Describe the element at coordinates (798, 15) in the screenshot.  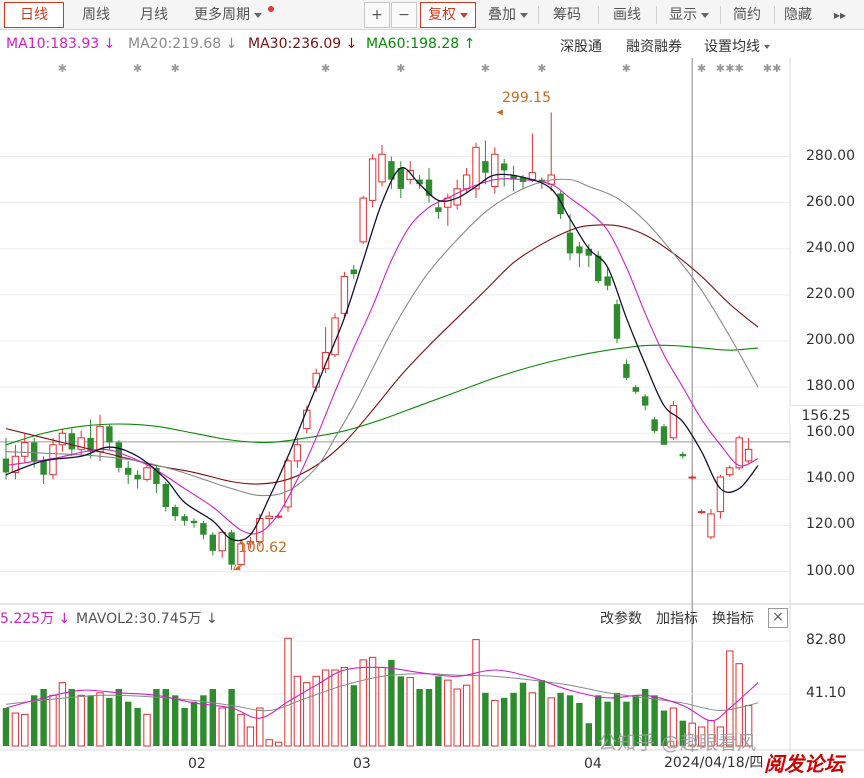
I see `hide-button: 隐藏` at that location.